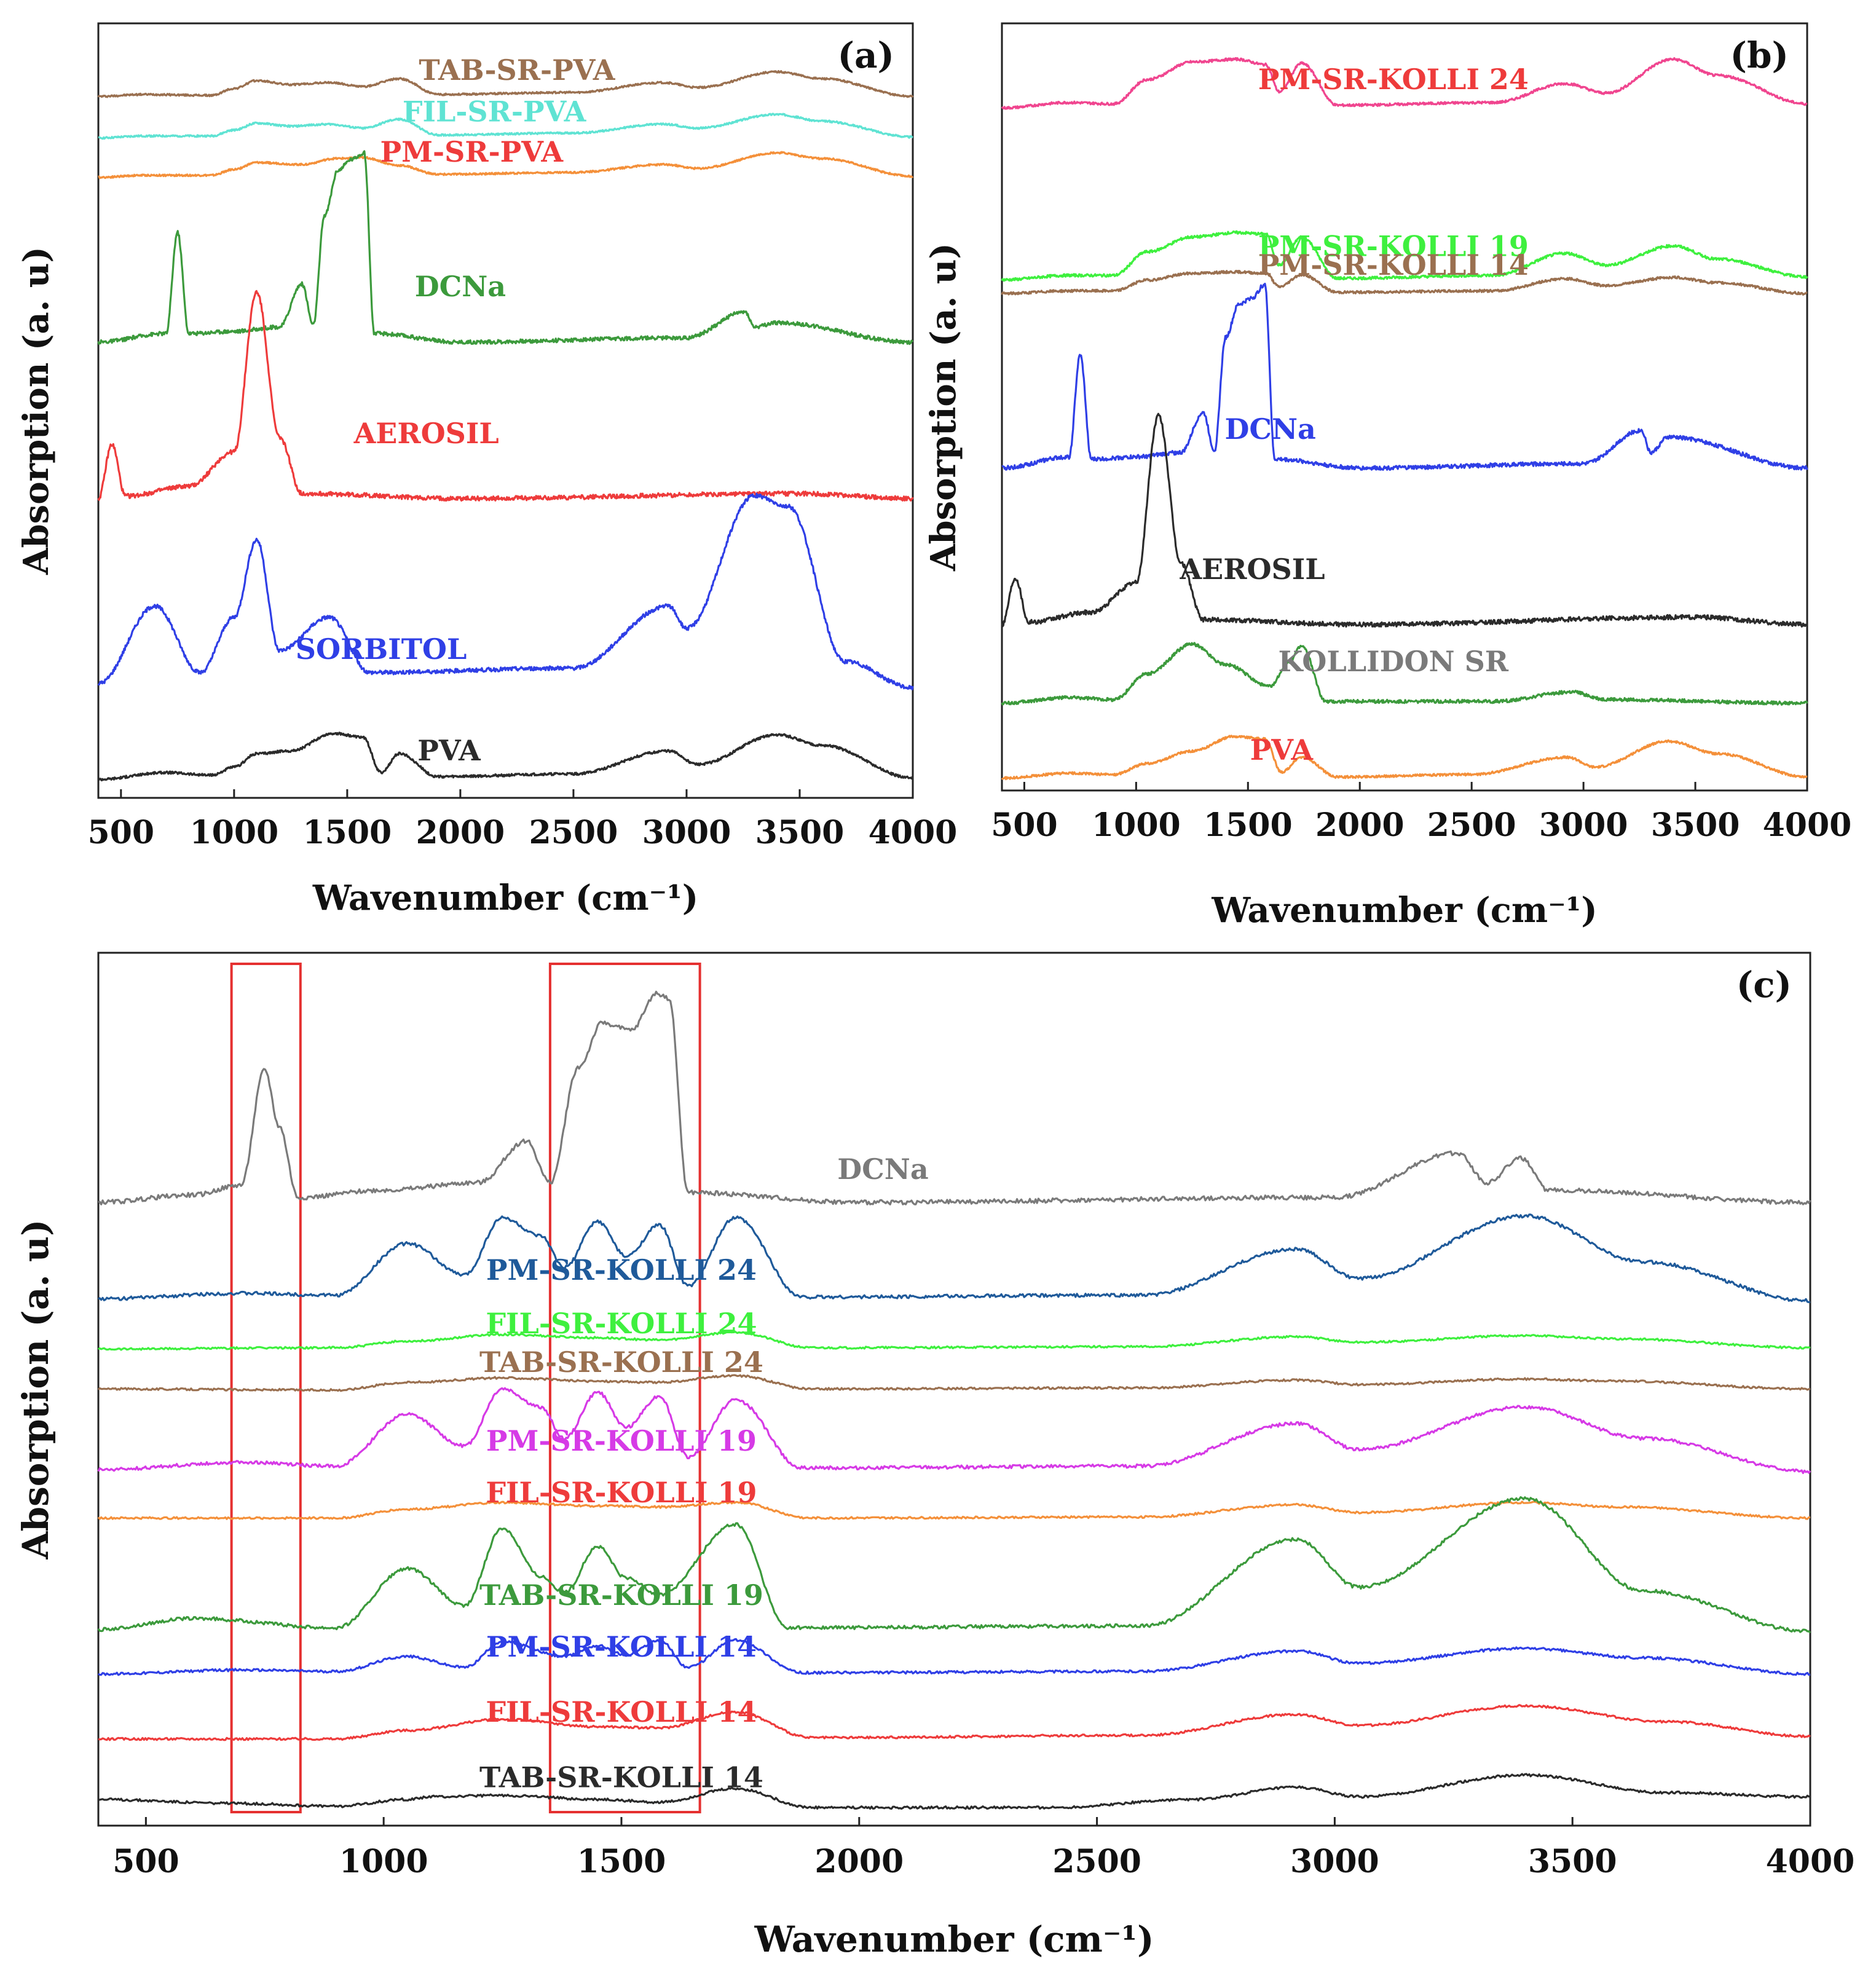 The height and width of the screenshot is (1975, 1876). I want to click on series-line-fil-sr-pva, so click(505, 126).